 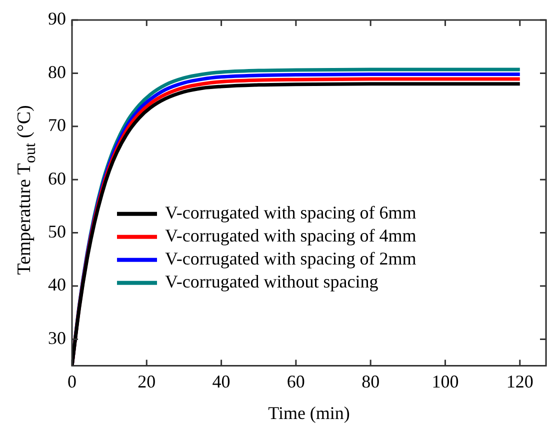 What do you see at coordinates (57, 178) in the screenshot?
I see `y-tick-label: 60` at bounding box center [57, 178].